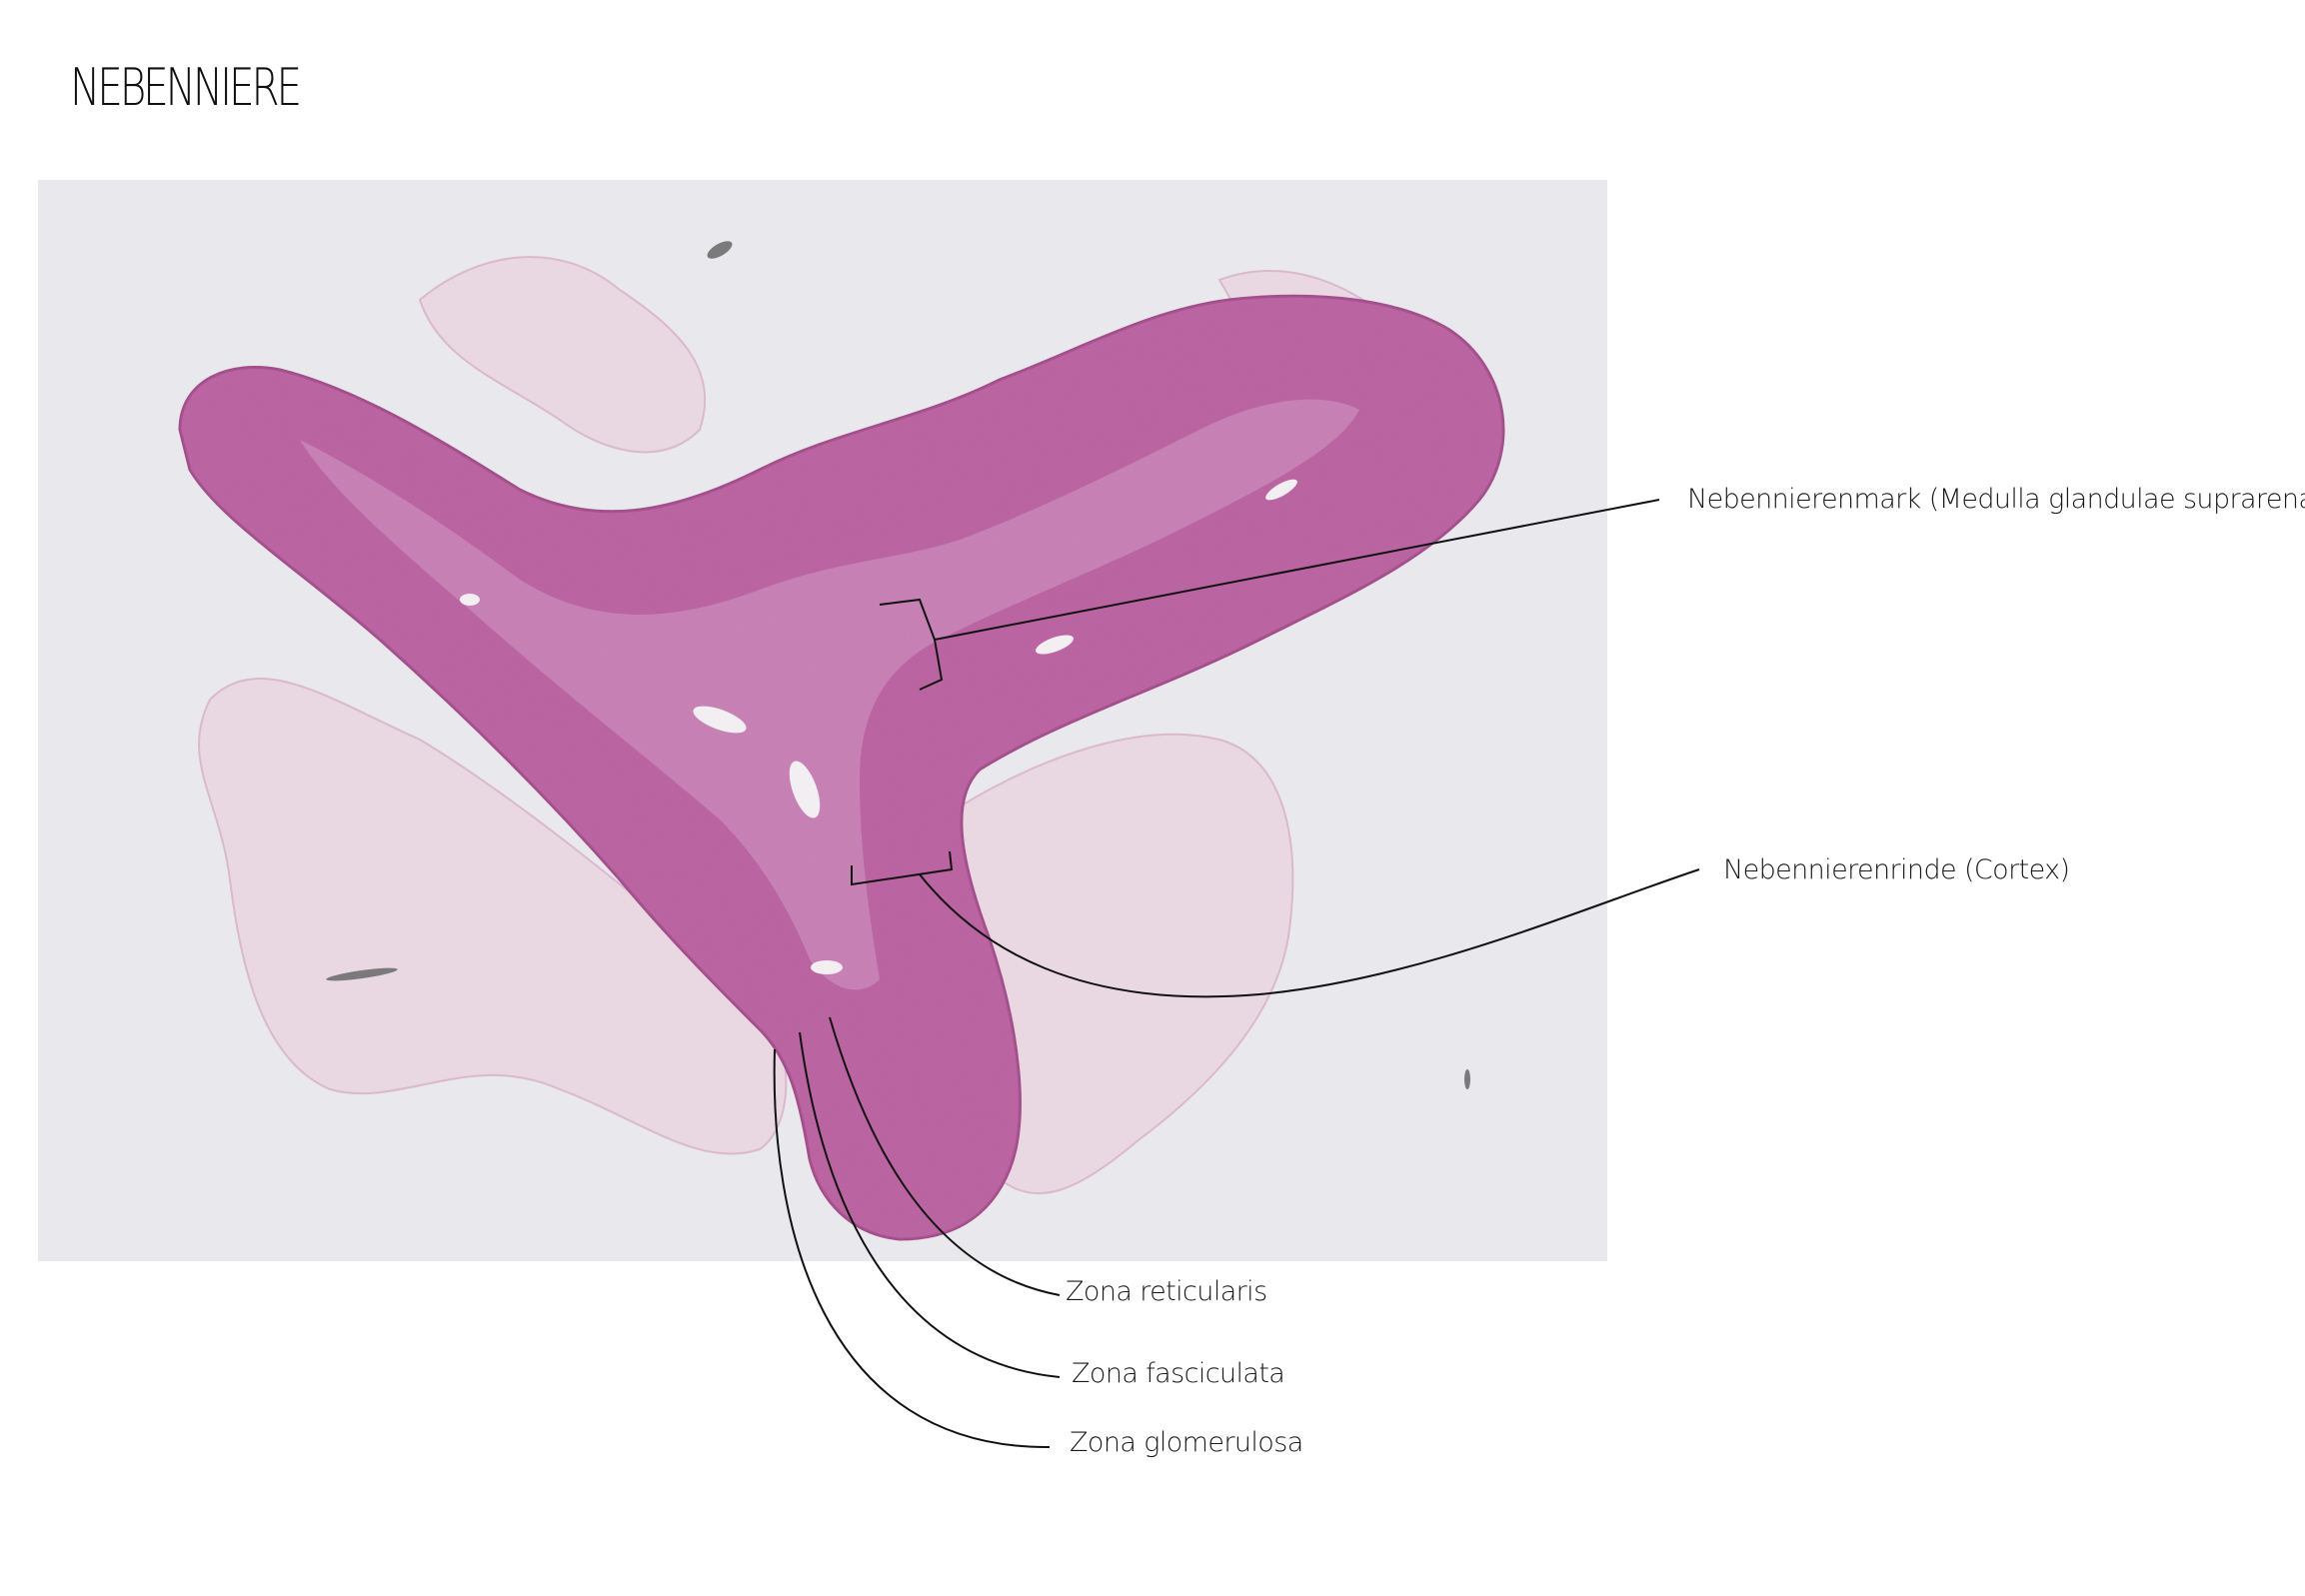 The width and height of the screenshot is (2305, 1596). Describe the element at coordinates (1297, 570) in the screenshot. I see `medulla-leader` at that location.